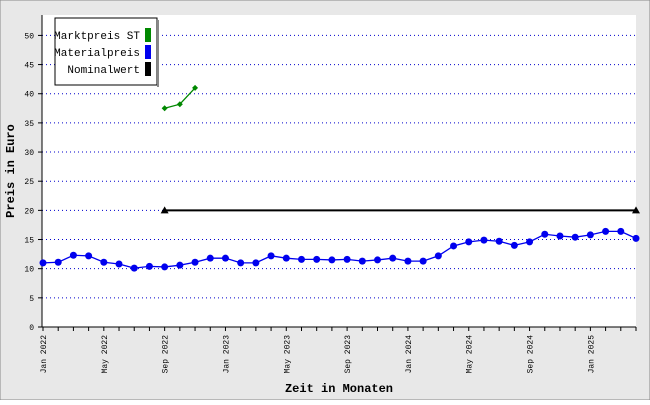  Describe the element at coordinates (11, 171) in the screenshot. I see `y-axis-title: Preis in Euro` at that location.